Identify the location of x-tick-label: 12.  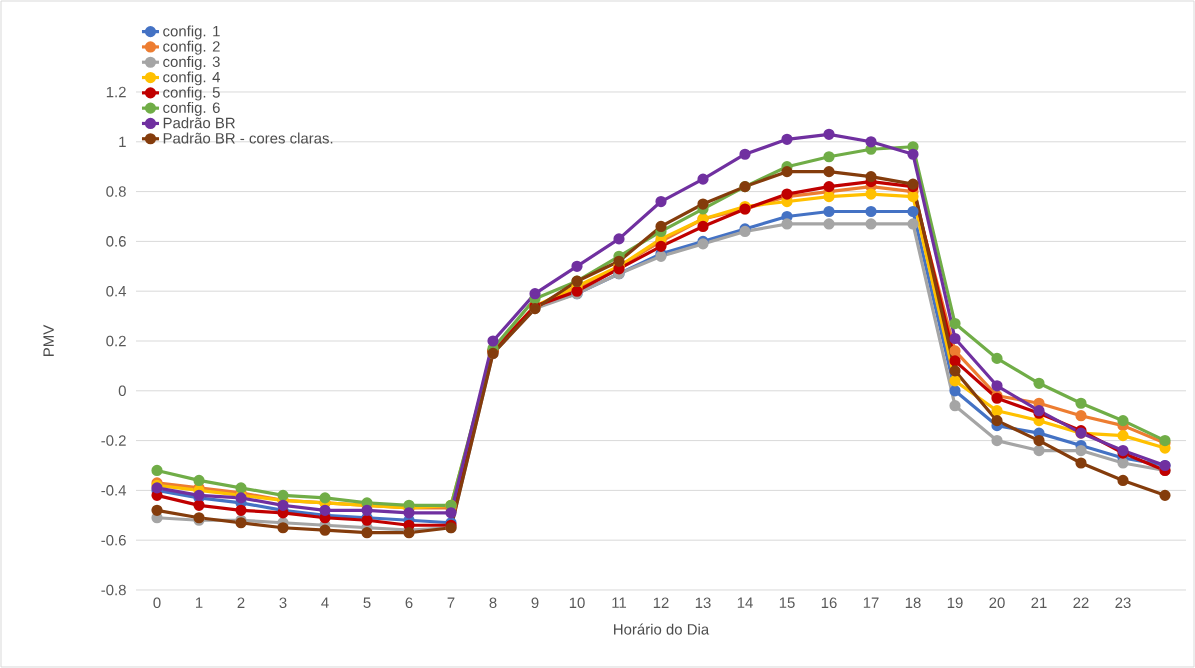
(661, 602).